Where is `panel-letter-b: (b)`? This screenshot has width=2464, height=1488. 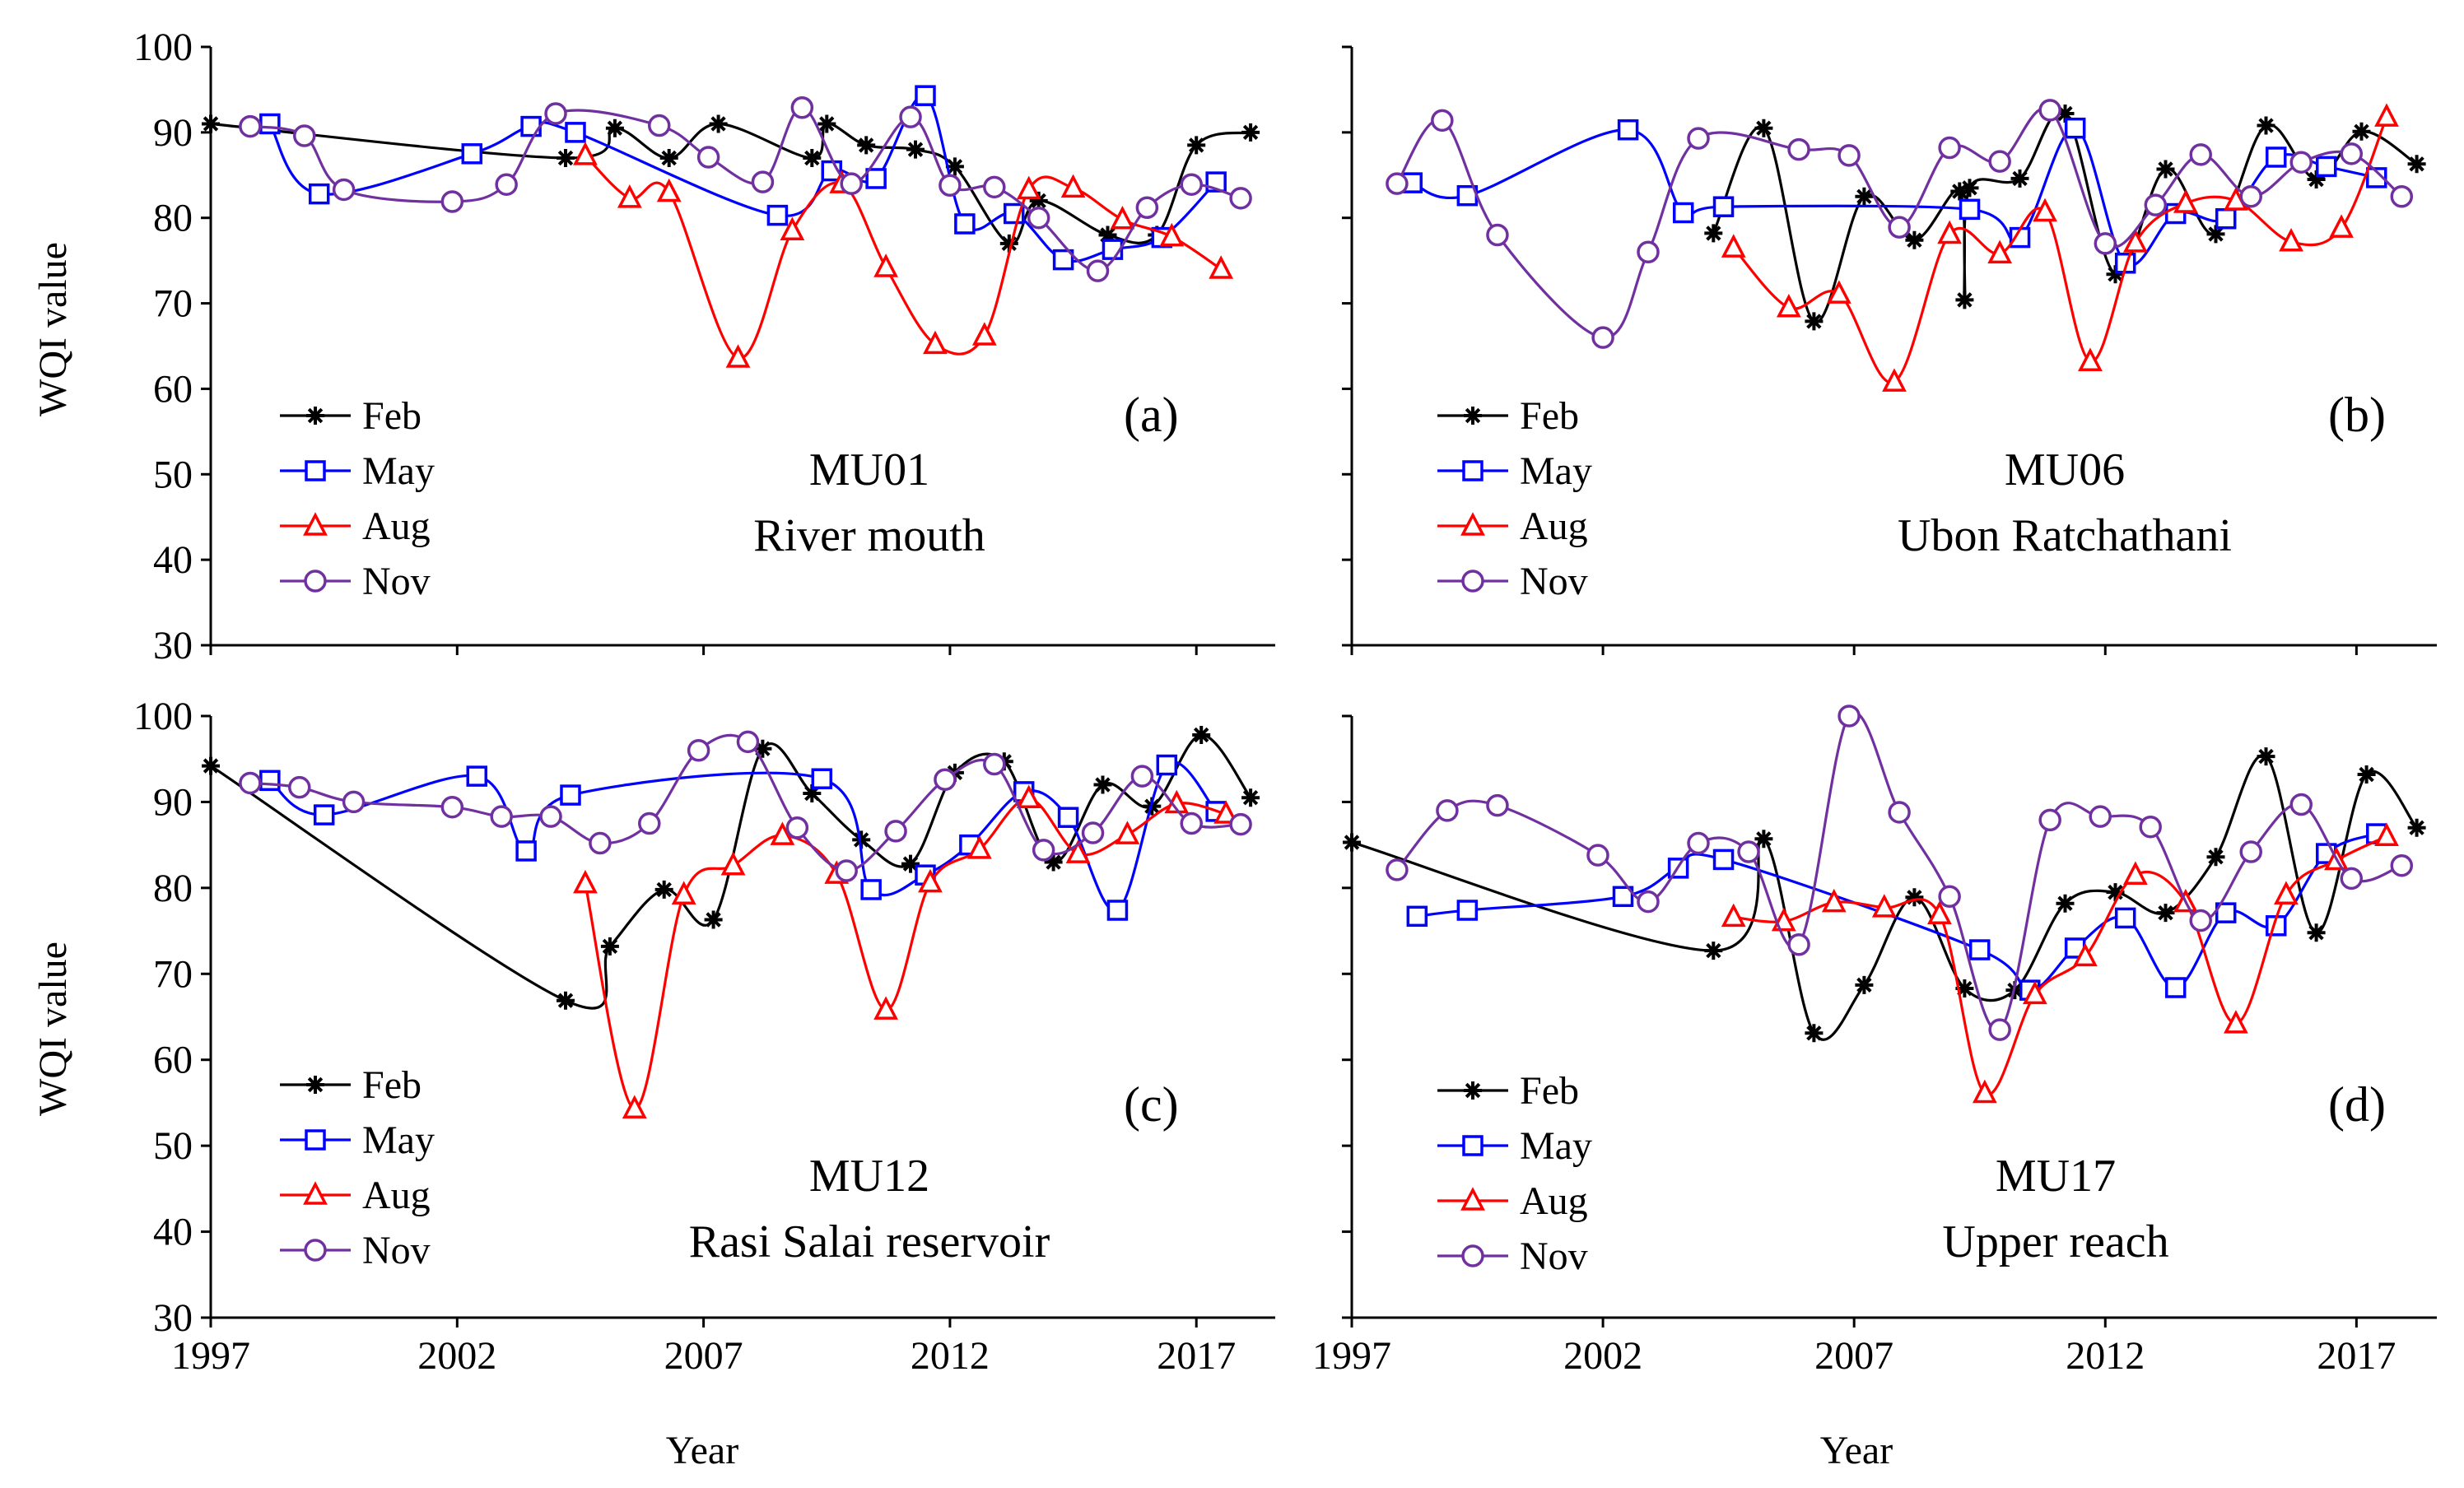 panel-letter-b: (b) is located at coordinates (2357, 415).